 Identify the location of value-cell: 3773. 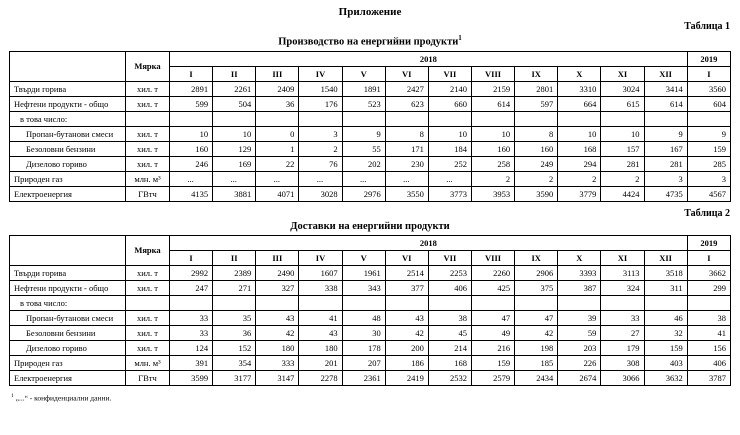
(449, 193).